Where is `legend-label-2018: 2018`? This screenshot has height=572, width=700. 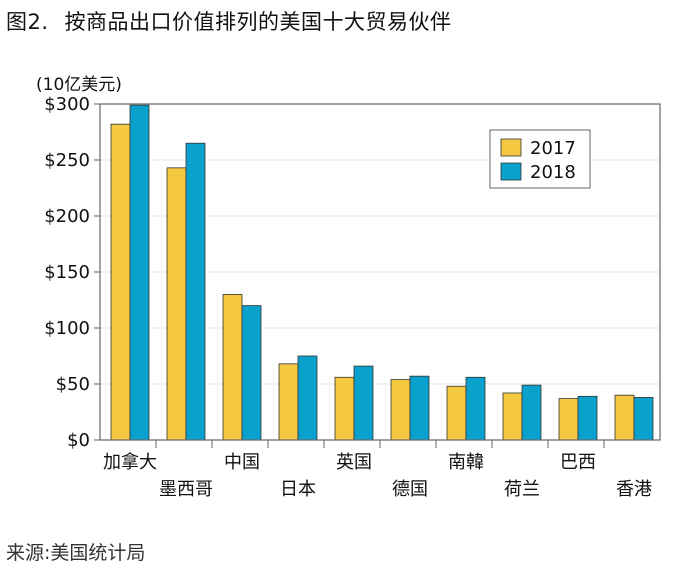 legend-label-2018: 2018 is located at coordinates (553, 172).